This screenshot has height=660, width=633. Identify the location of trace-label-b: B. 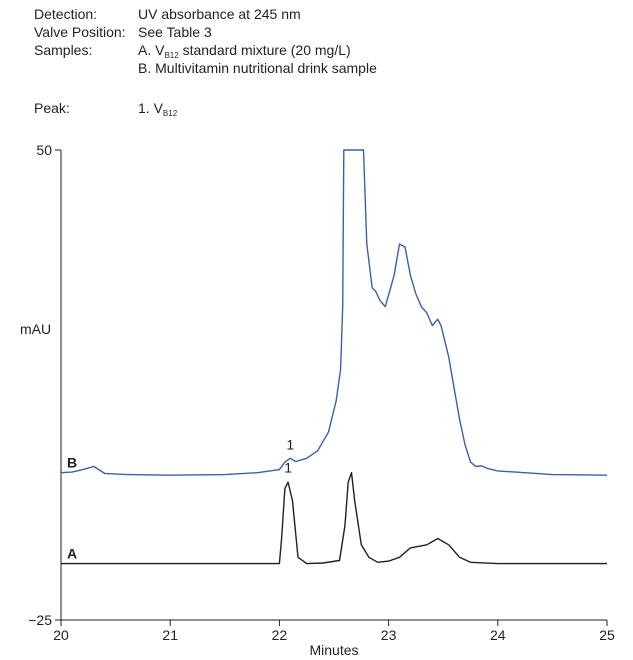
(72, 463).